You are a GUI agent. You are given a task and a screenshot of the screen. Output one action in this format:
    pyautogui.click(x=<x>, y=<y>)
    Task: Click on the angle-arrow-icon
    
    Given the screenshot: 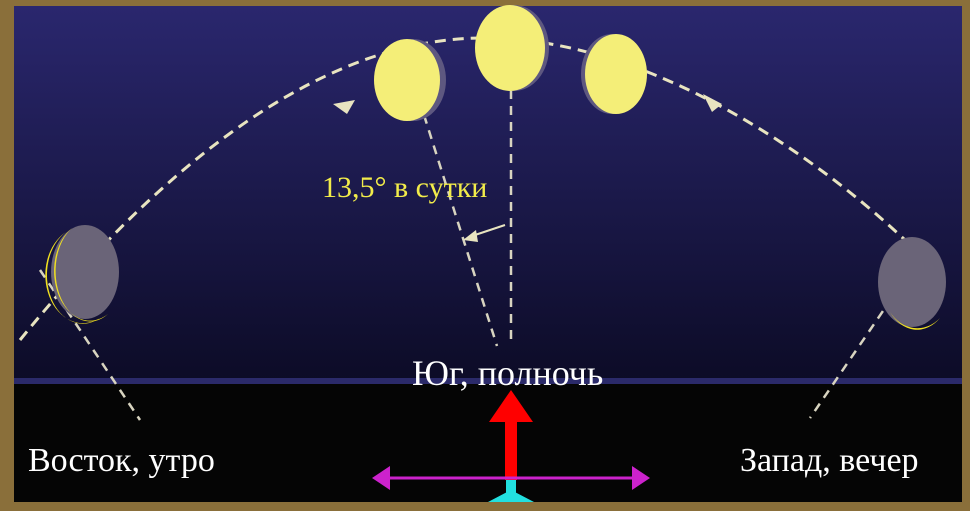 What is the action you would take?
    pyautogui.click(x=470, y=236)
    